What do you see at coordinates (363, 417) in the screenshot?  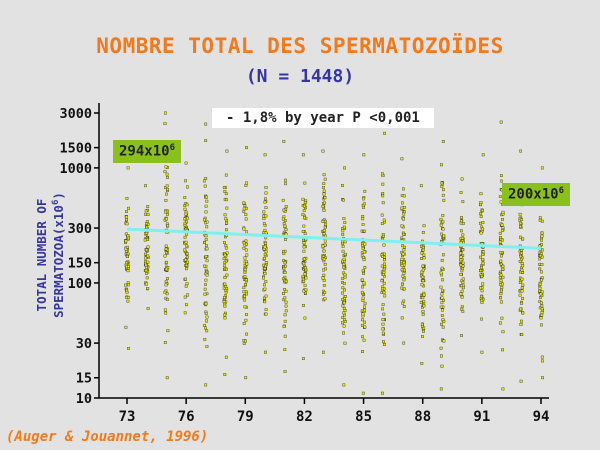 I see `x-tick-label: 85` at bounding box center [363, 417].